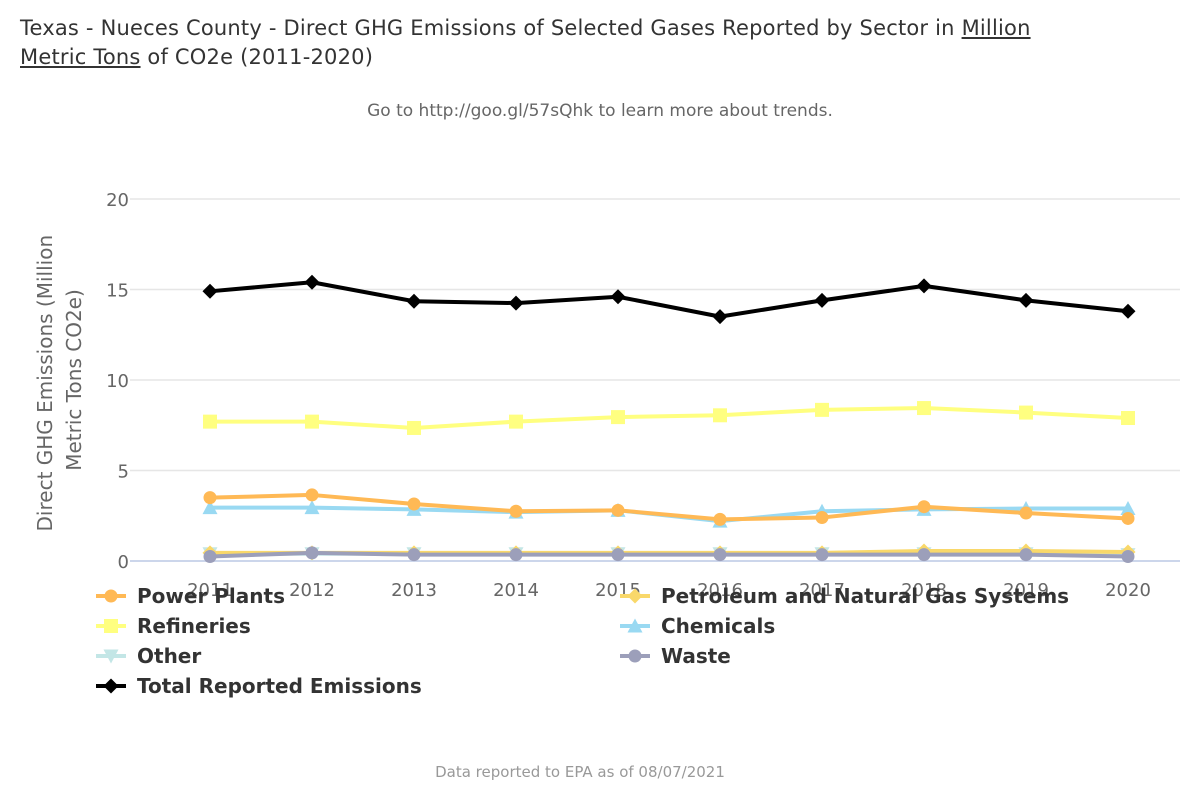 This screenshot has width=1200, height=800. Describe the element at coordinates (580, 772) in the screenshot. I see `data-credit: Data reported to EPA as of 08/07/2021` at that location.